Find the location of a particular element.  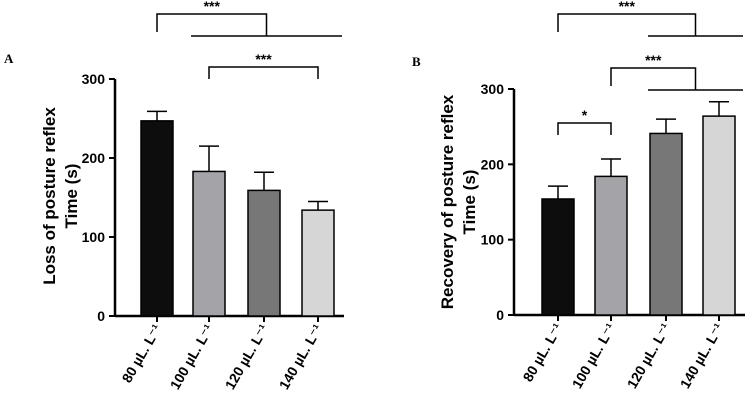

error-bars-b is located at coordinates (638, 150).